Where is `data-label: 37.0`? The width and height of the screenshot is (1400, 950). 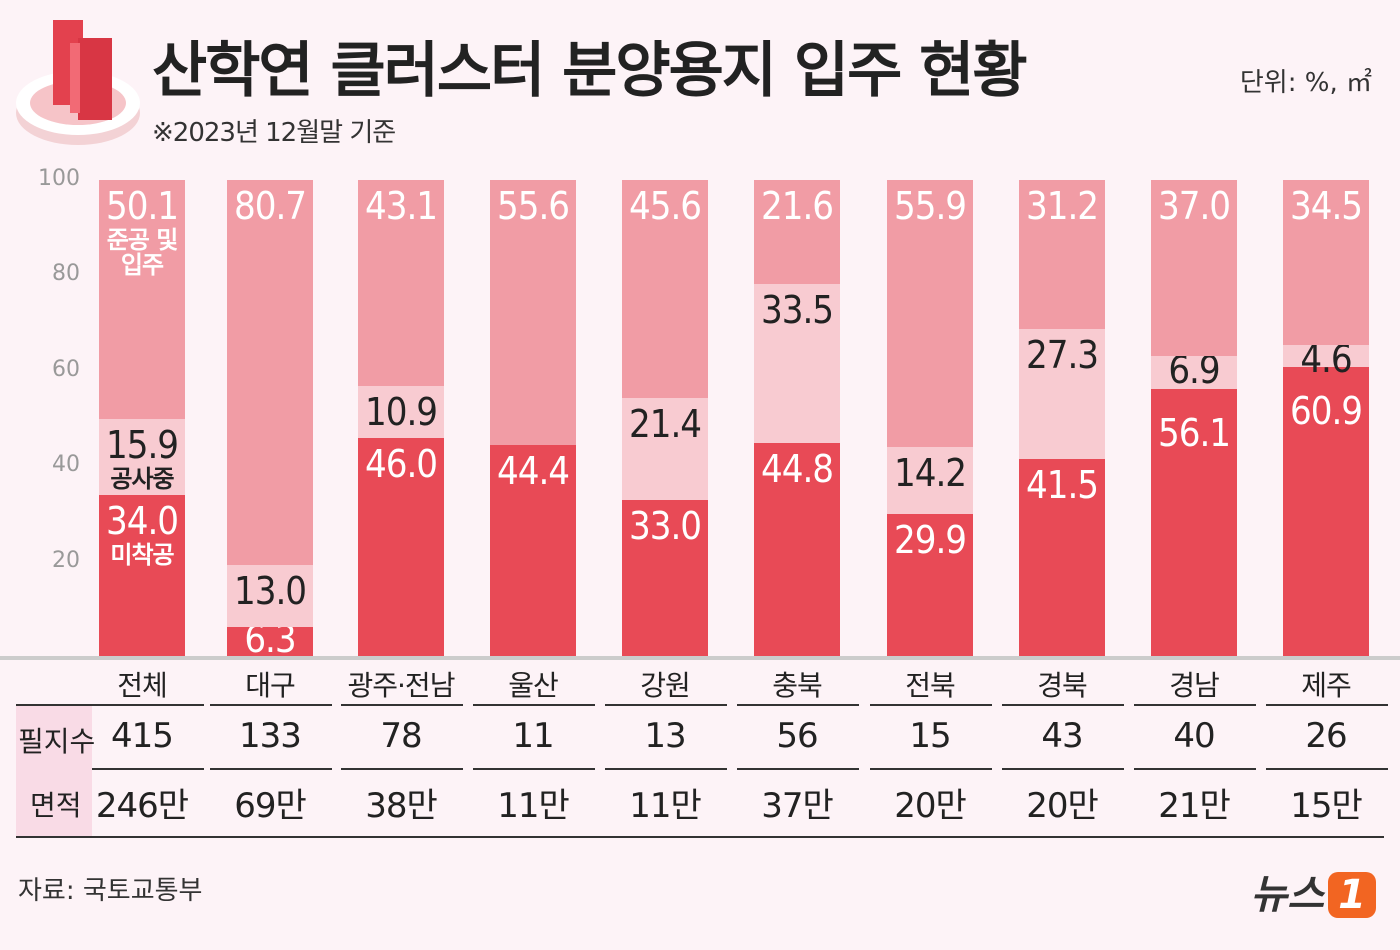 data-label: 37.0 is located at coordinates (1194, 206).